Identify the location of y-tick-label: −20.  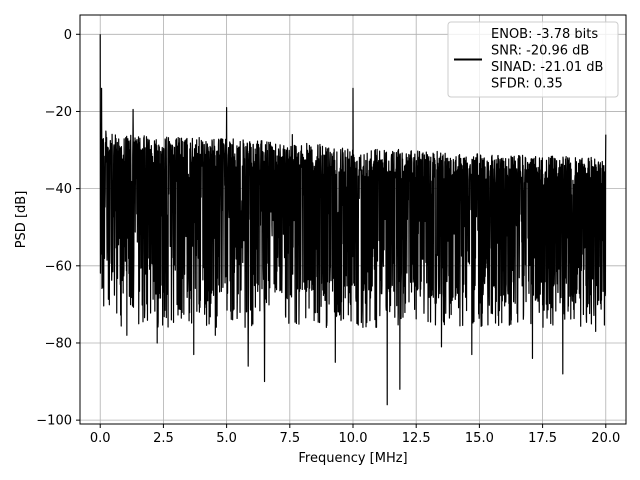
(58, 112).